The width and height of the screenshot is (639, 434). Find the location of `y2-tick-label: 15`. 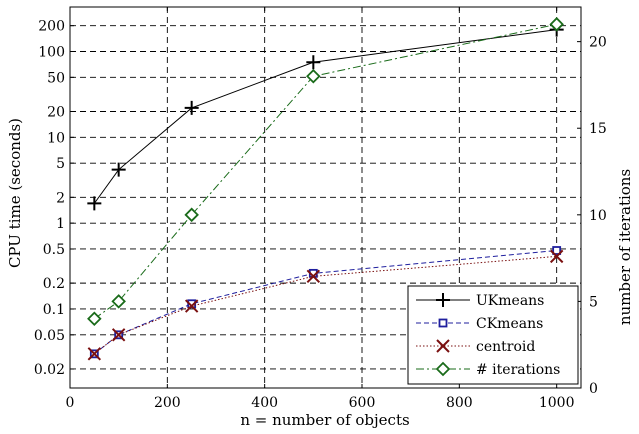

y2-tick-label: 15 is located at coordinates (598, 129).